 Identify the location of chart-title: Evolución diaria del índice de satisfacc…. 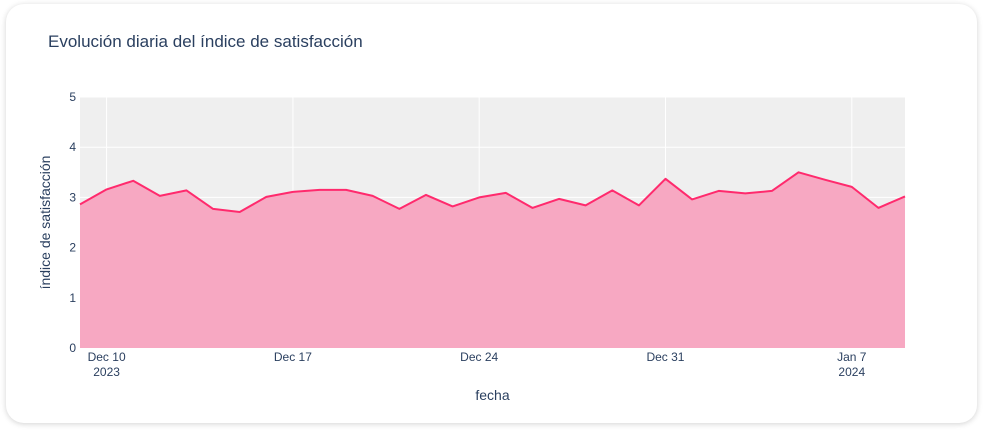
(205, 41).